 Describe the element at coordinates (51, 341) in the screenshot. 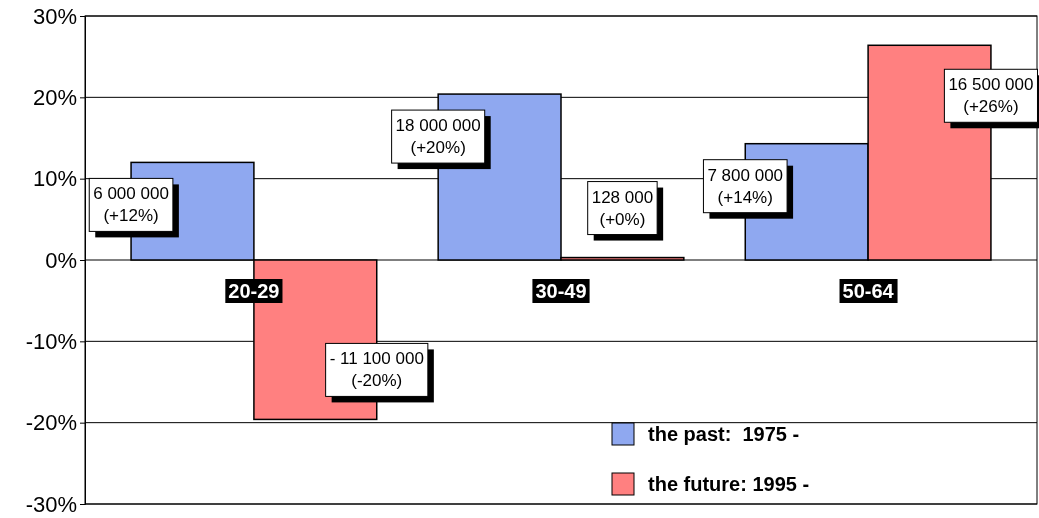

I see `y-tick-label: -10%` at that location.